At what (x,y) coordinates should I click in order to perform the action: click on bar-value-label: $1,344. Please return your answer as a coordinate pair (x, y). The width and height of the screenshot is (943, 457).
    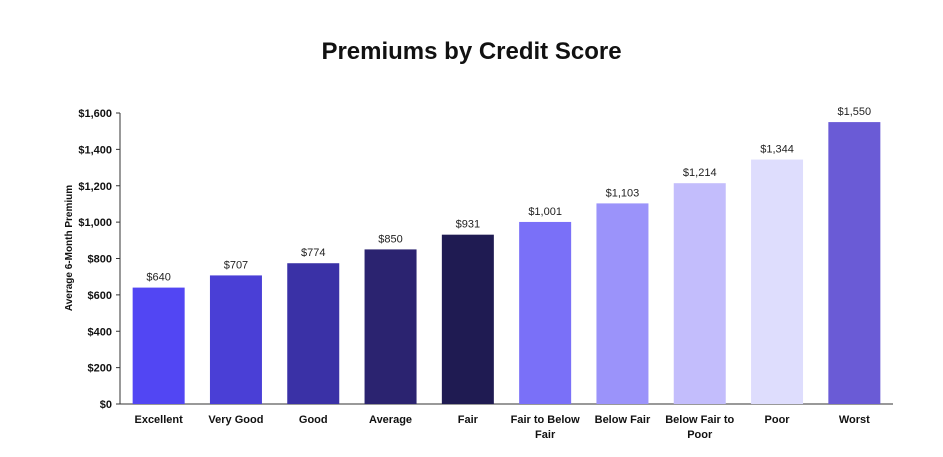
    Looking at the image, I should click on (777, 150).